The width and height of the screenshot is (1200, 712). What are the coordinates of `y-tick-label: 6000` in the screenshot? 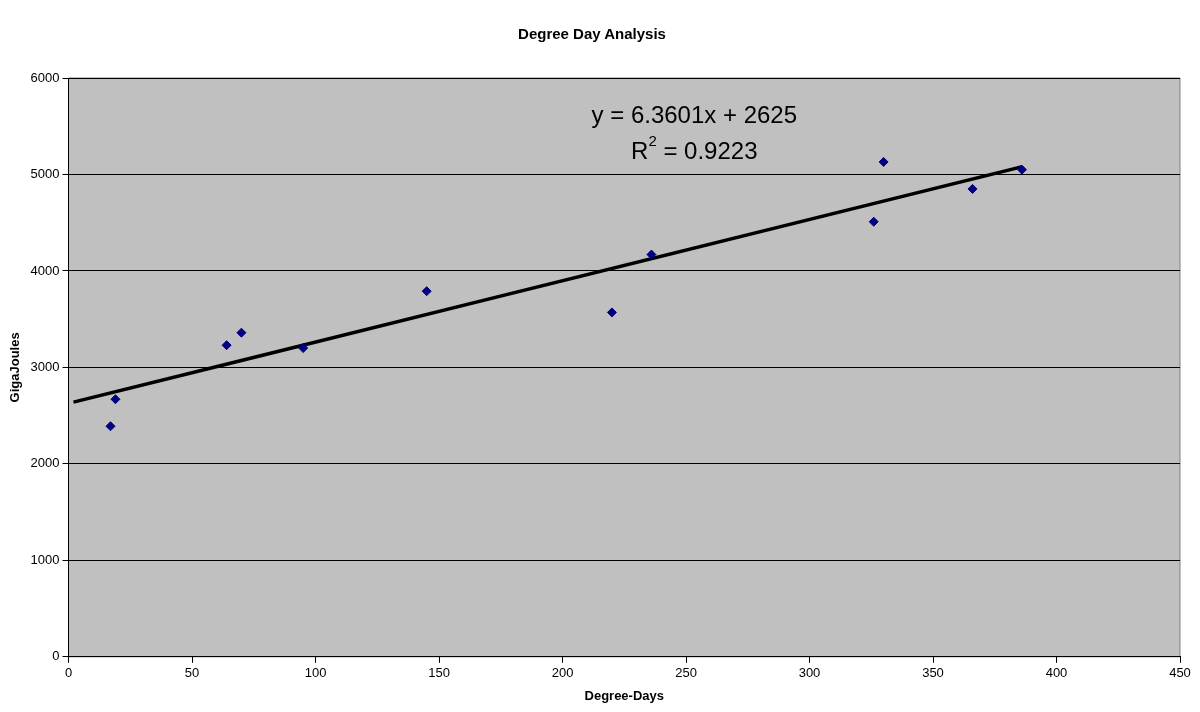 It's located at (45, 77).